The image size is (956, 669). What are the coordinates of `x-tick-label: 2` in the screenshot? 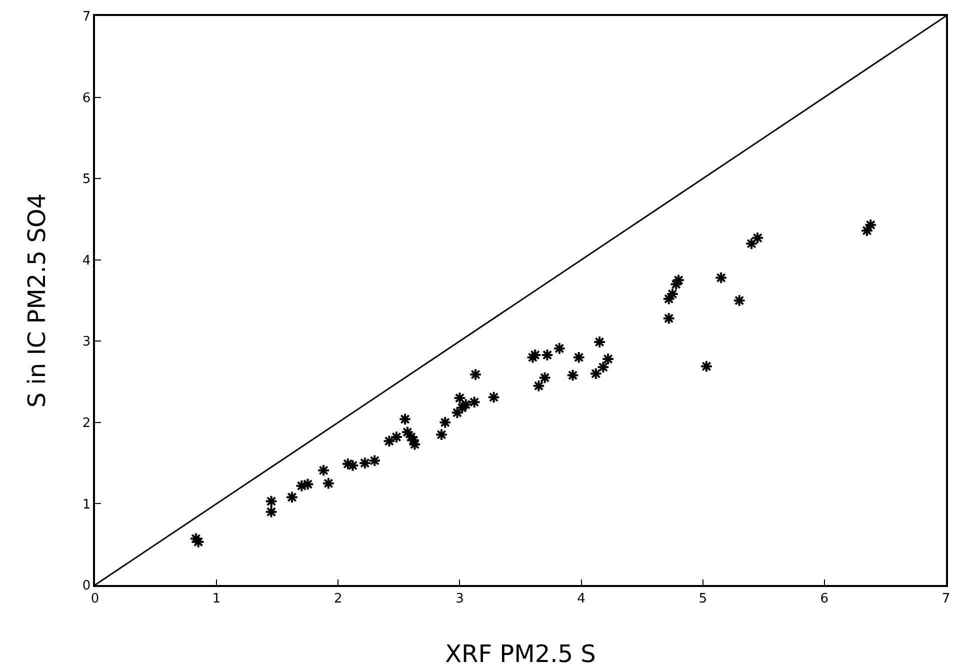 It's located at (338, 598).